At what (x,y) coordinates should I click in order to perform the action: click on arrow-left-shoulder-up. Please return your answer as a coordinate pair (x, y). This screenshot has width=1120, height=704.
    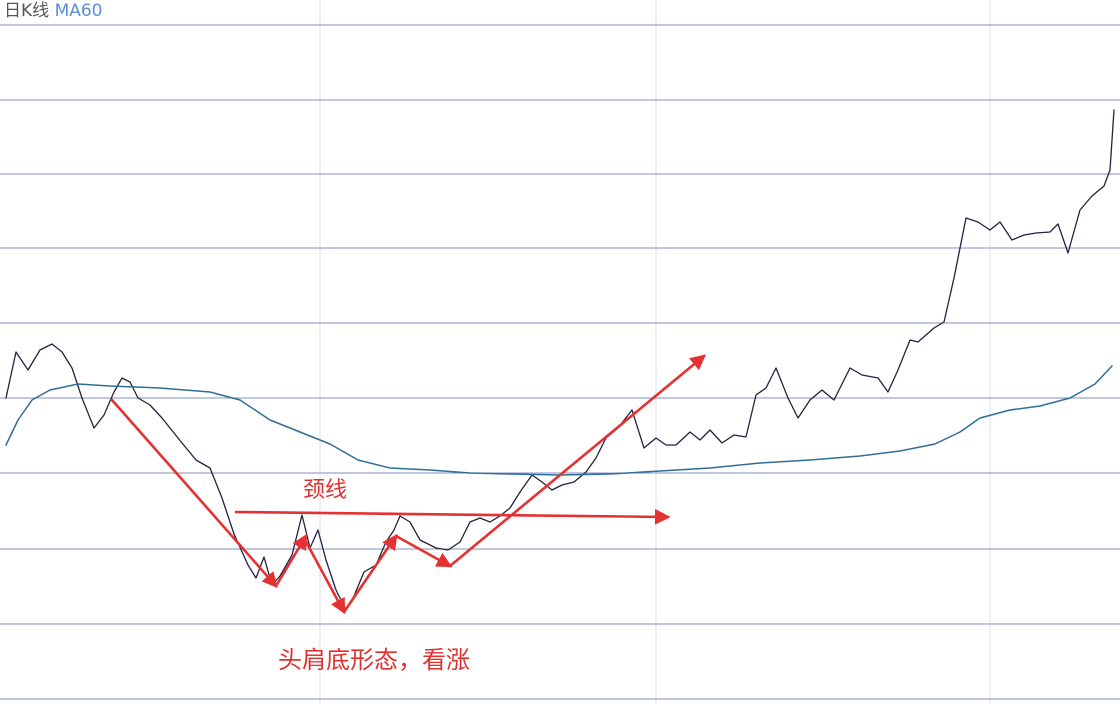
    Looking at the image, I should click on (291, 560).